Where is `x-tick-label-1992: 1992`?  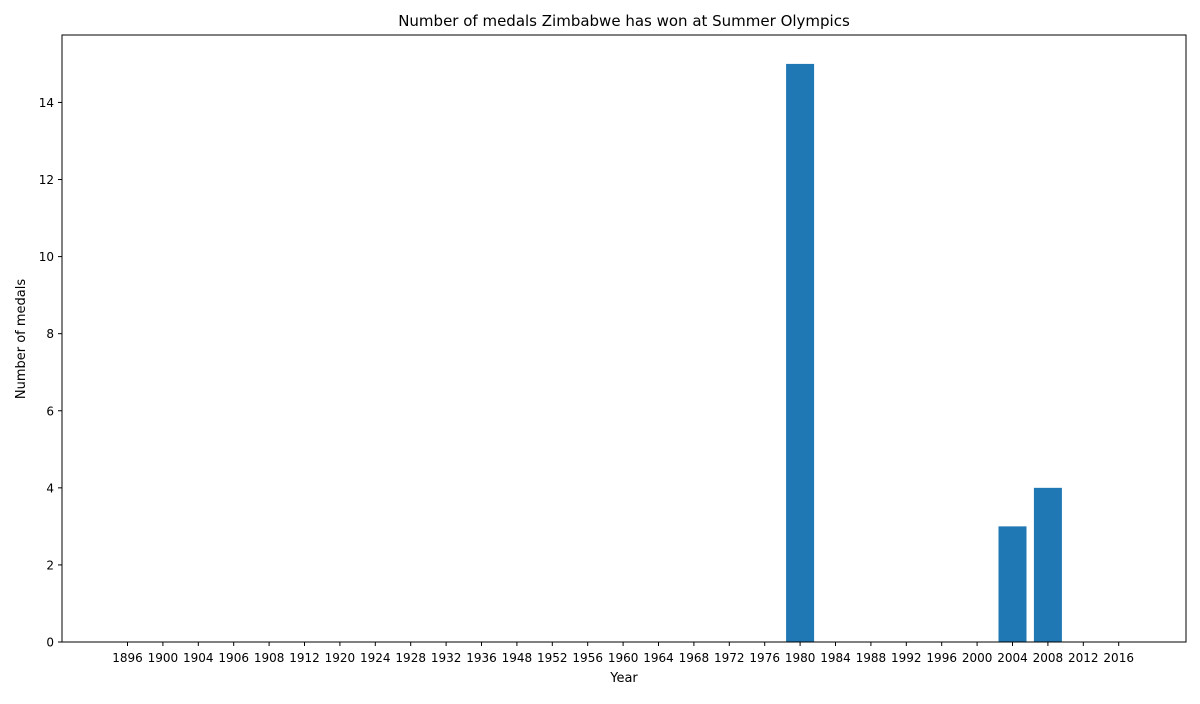 x-tick-label-1992: 1992 is located at coordinates (906, 658).